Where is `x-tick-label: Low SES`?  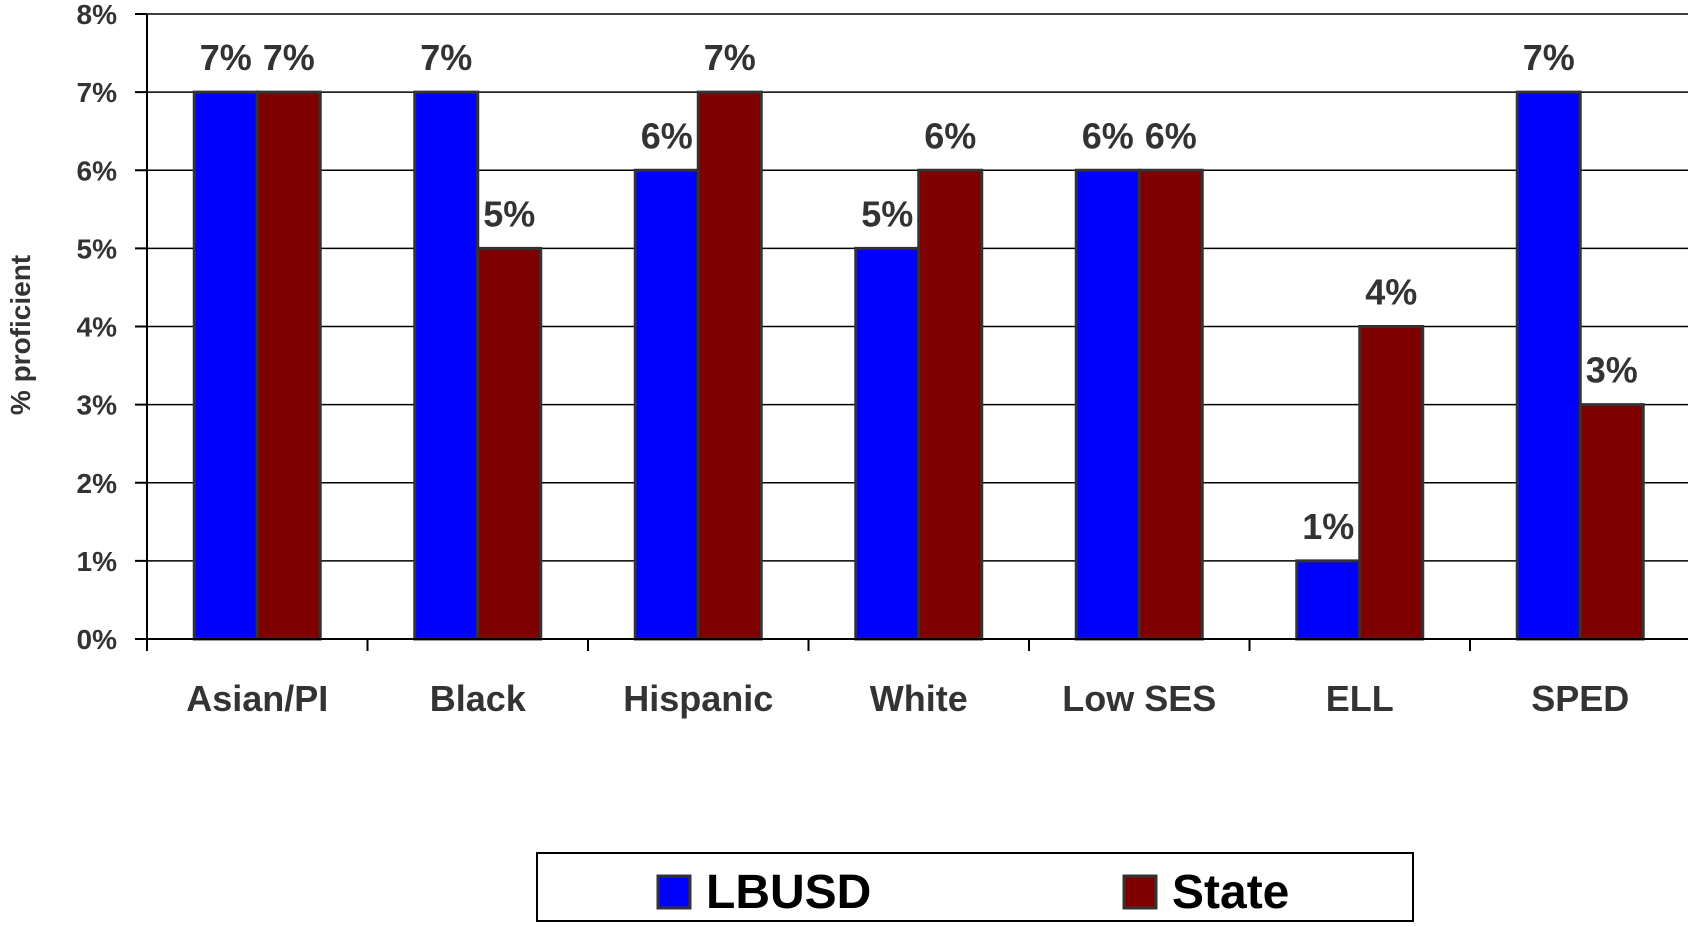 x-tick-label: Low SES is located at coordinates (1139, 698).